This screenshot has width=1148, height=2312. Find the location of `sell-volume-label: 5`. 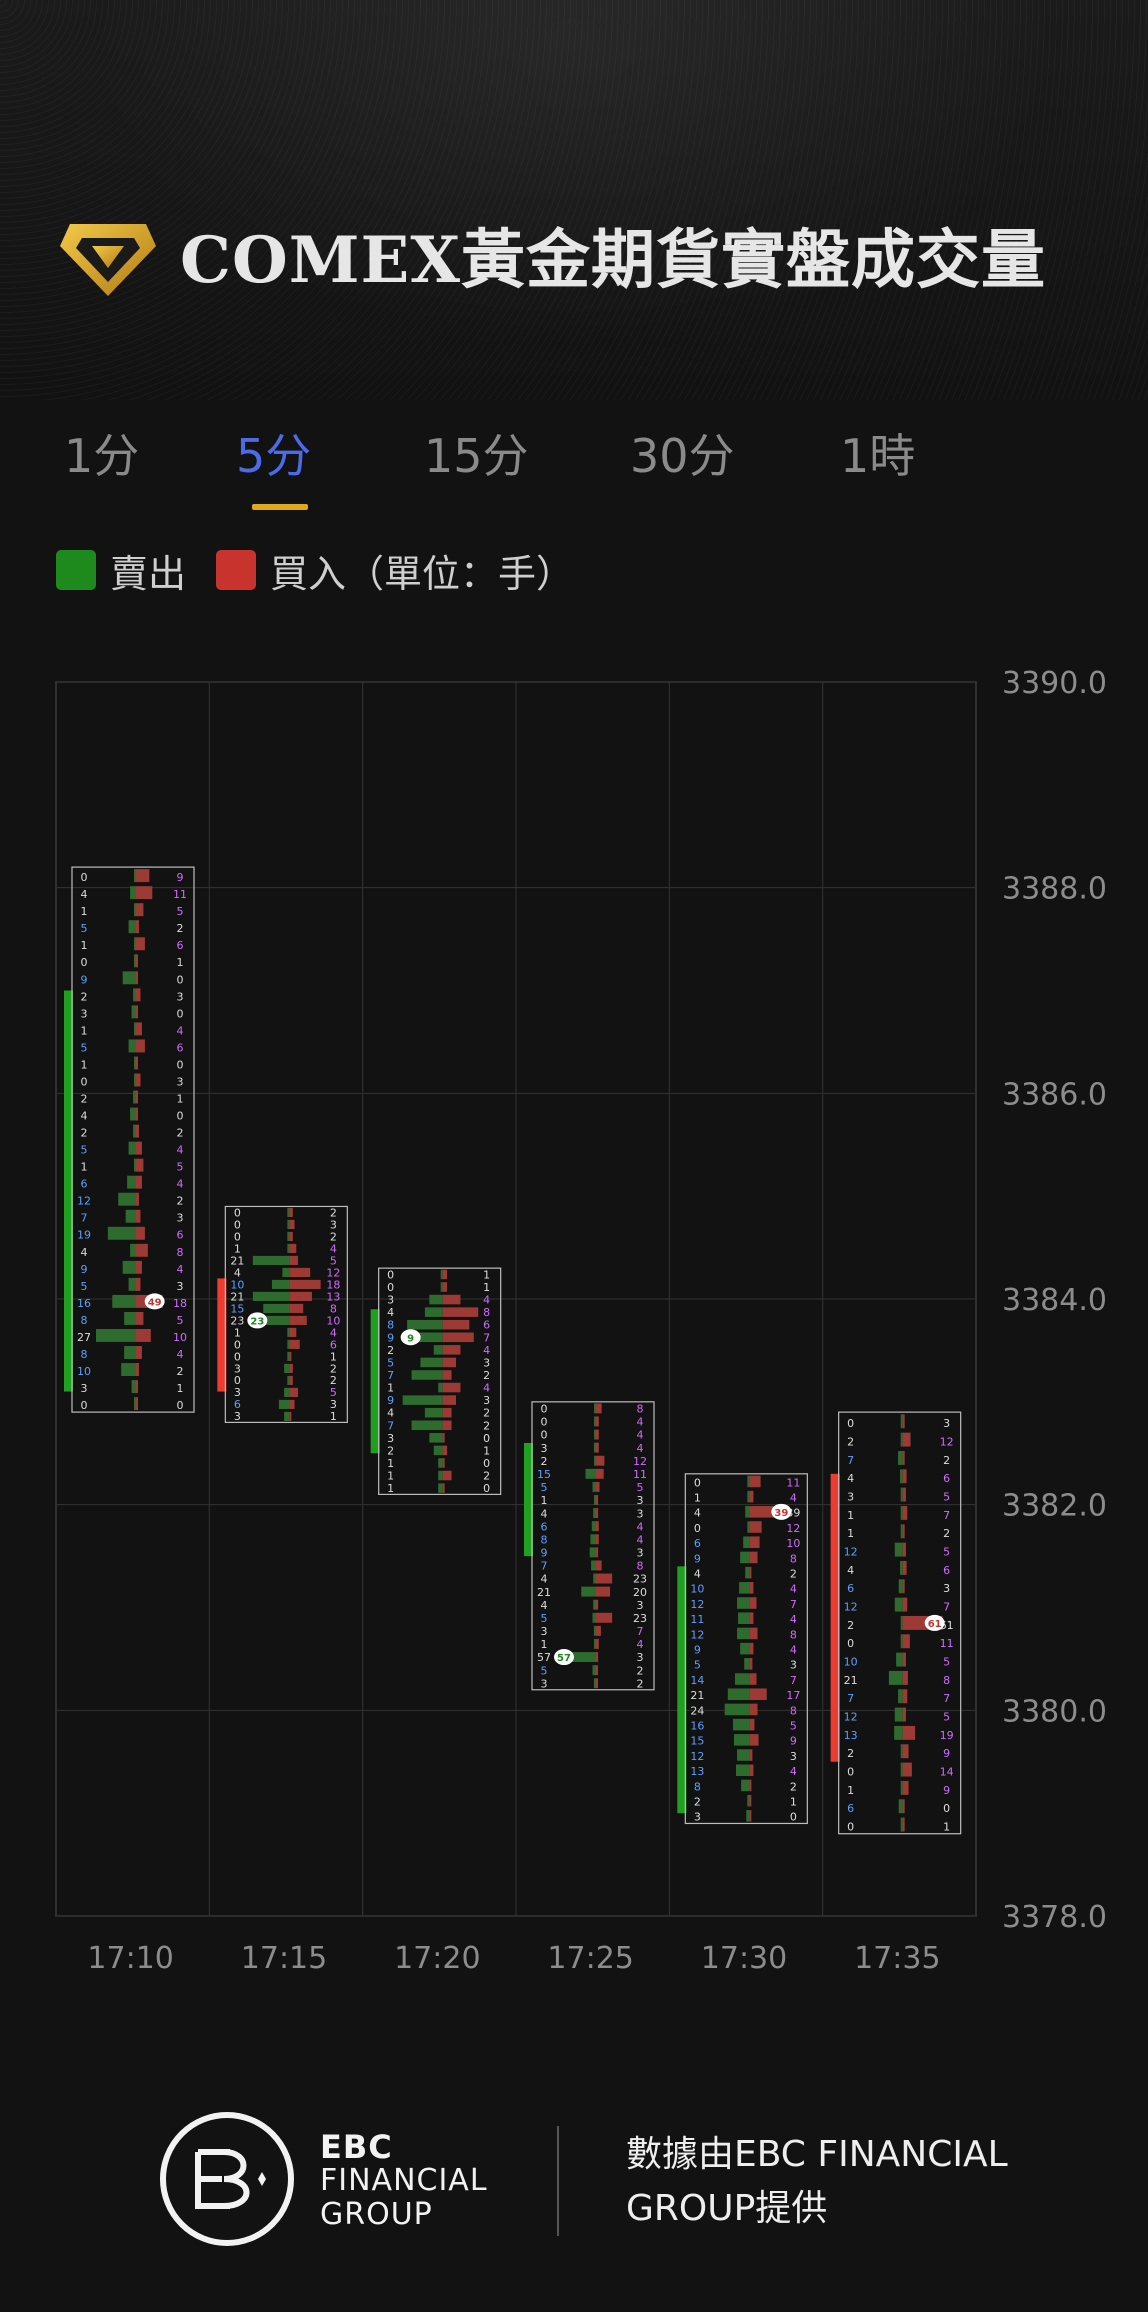

sell-volume-label: 5 is located at coordinates (84, 1047).